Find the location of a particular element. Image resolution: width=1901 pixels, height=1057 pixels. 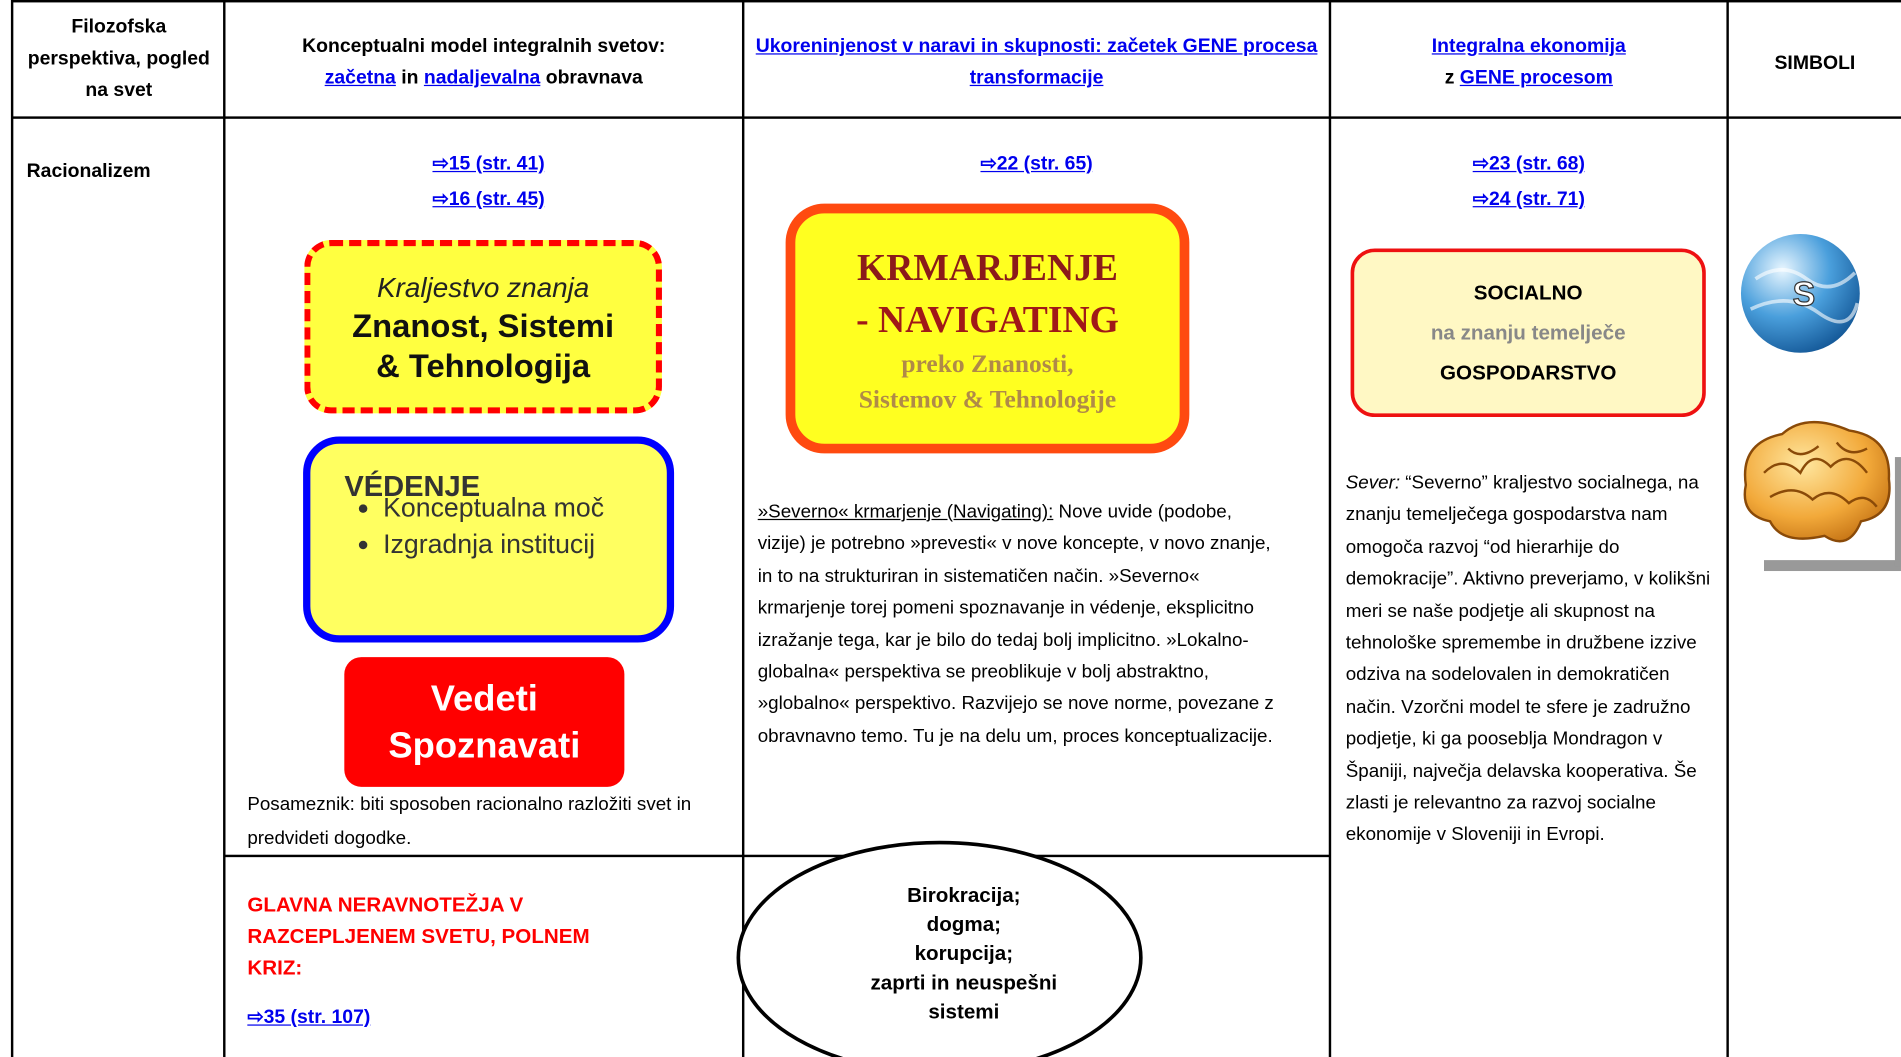

text: SOCIALNO is located at coordinates (1528, 293).